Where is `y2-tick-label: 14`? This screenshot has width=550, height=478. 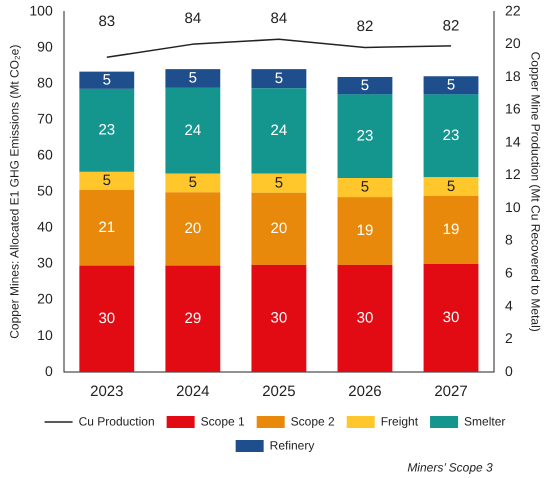
y2-tick-label: 14 is located at coordinates (513, 141).